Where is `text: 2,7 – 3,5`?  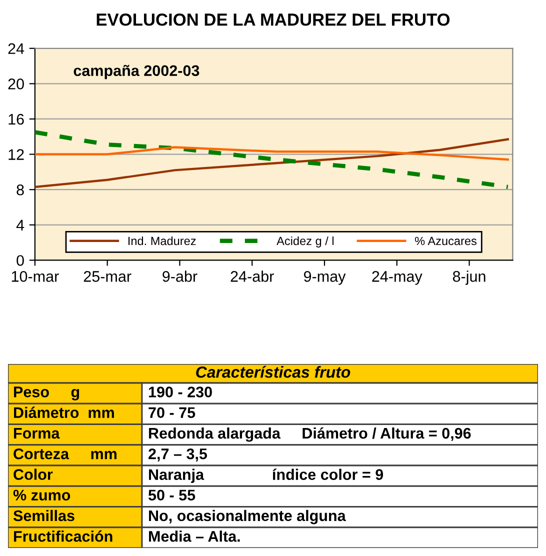
text: 2,7 – 3,5 is located at coordinates (178, 455).